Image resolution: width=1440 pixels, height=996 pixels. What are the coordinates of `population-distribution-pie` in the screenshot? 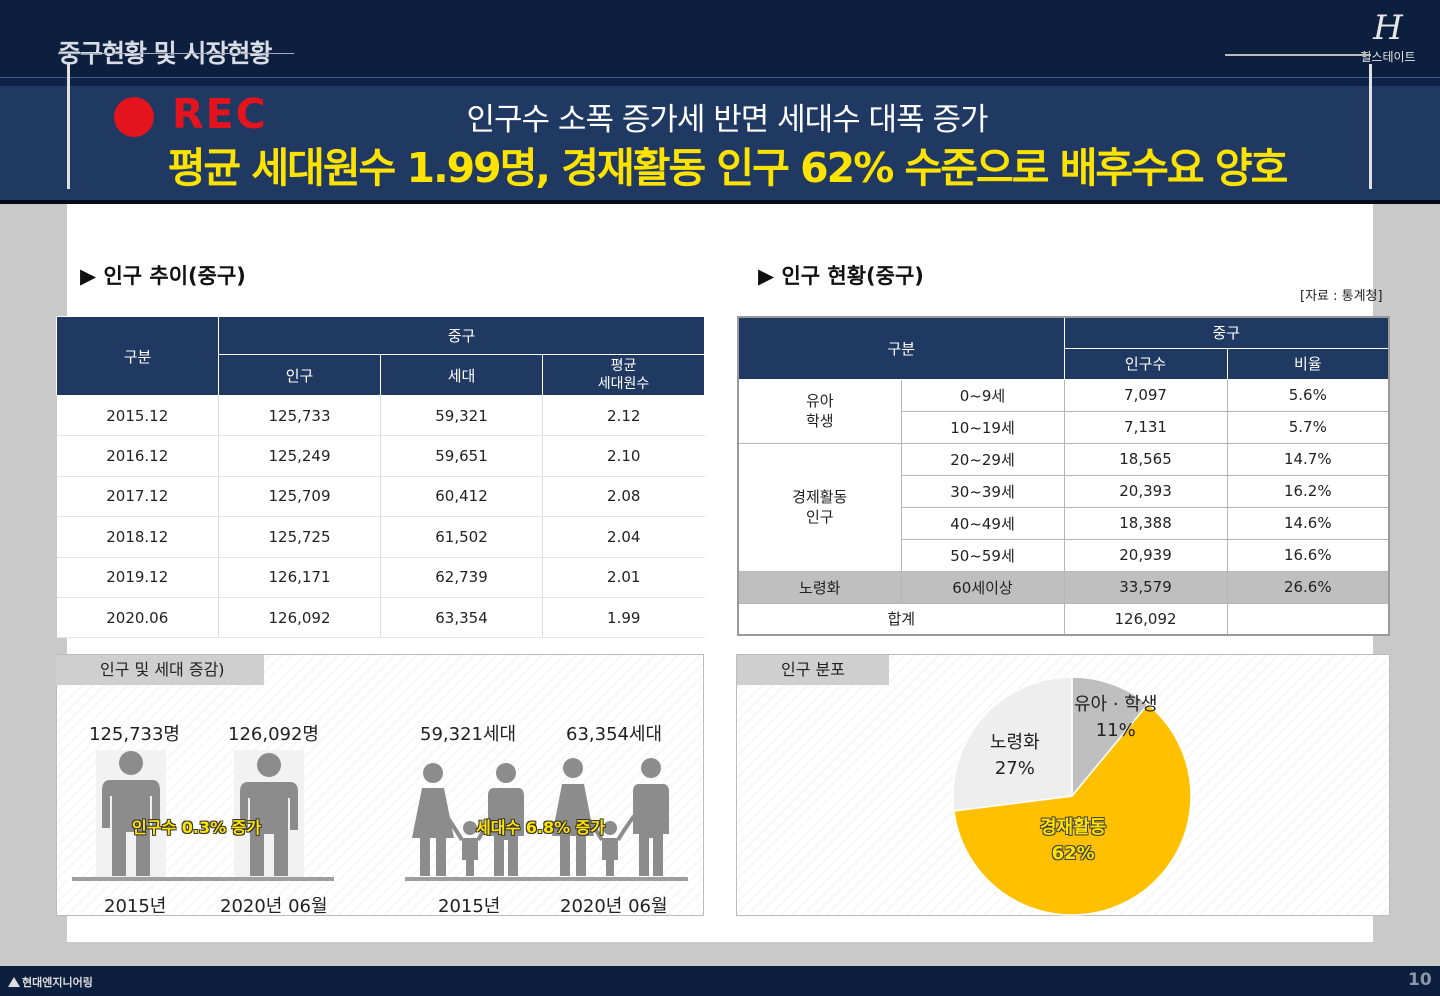 It's located at (1072, 796).